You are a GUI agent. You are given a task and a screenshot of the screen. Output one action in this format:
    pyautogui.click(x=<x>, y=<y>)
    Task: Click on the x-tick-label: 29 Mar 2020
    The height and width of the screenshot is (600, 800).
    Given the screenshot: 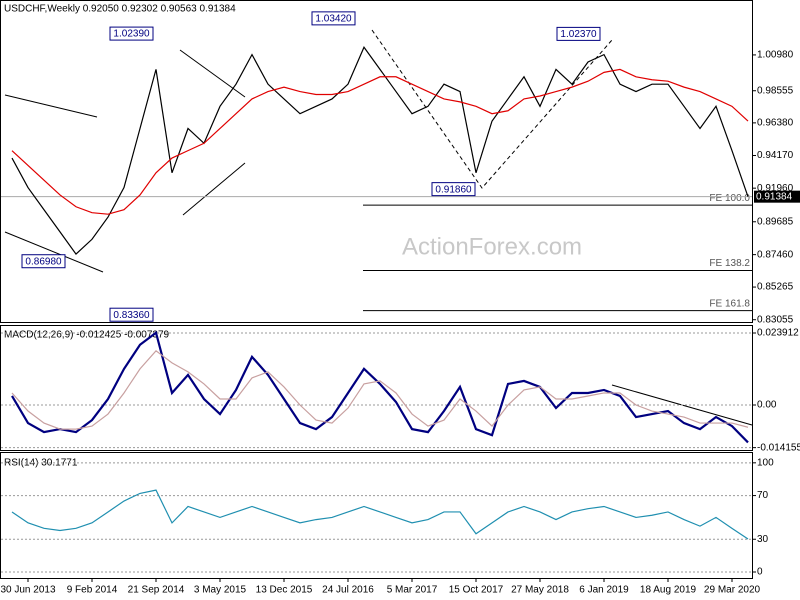 What is the action you would take?
    pyautogui.click(x=732, y=590)
    